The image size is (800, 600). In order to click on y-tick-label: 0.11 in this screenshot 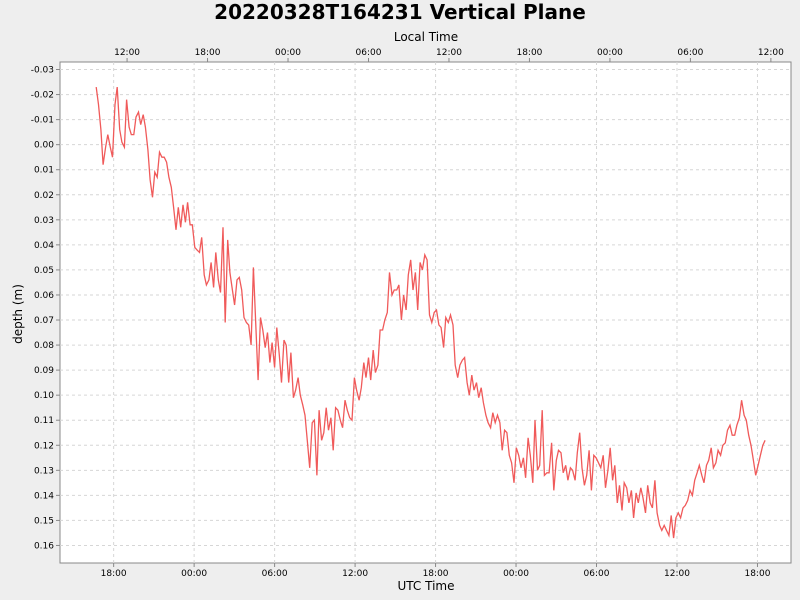, I will do `click(44, 421)`.